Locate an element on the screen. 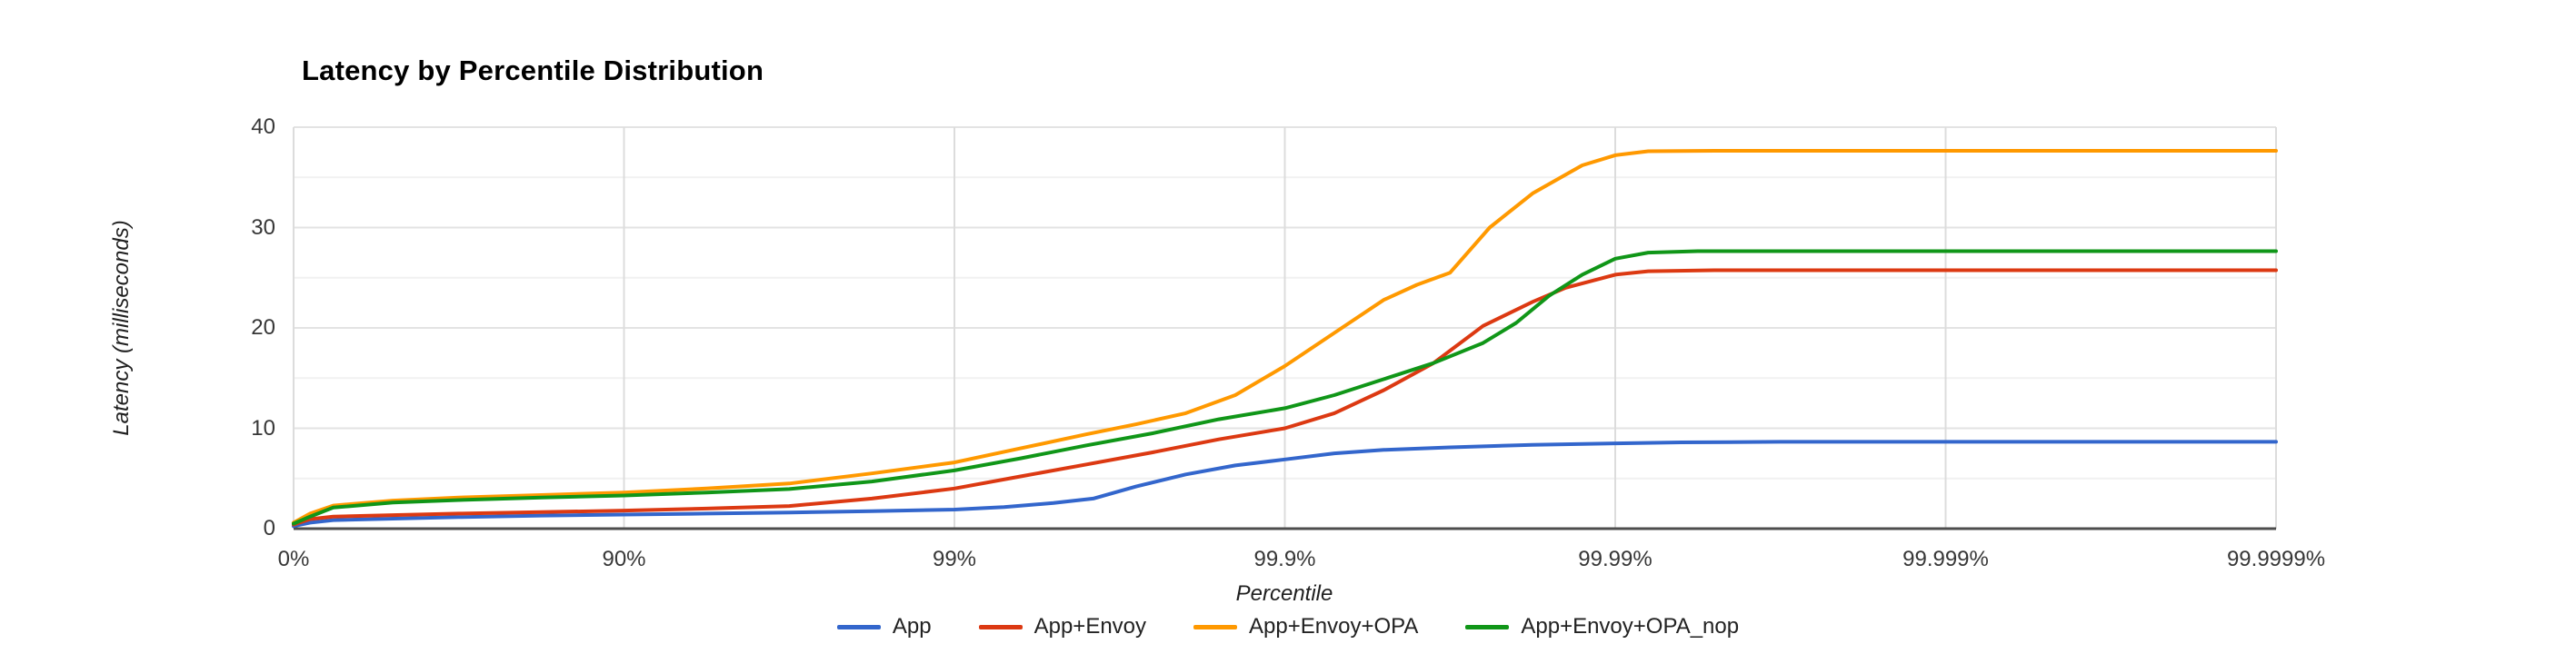 The height and width of the screenshot is (654, 2576). x-tick-label-99-9: 99.9% is located at coordinates (1284, 559).